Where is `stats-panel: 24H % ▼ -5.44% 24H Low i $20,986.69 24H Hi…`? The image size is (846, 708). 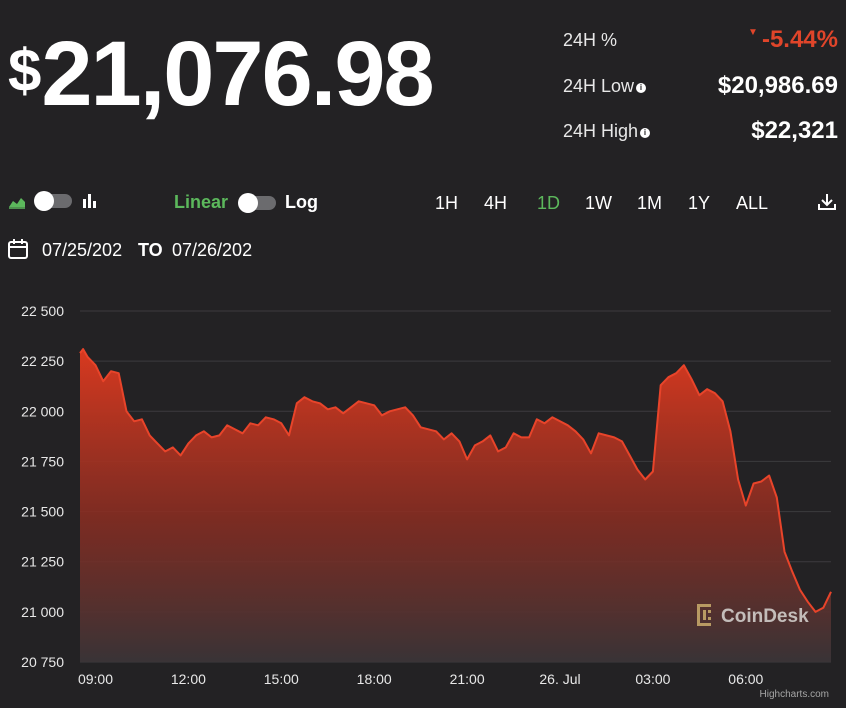 stats-panel: 24H % ▼ -5.44% 24H Low i $20,986.69 24H Hi… is located at coordinates (703, 90).